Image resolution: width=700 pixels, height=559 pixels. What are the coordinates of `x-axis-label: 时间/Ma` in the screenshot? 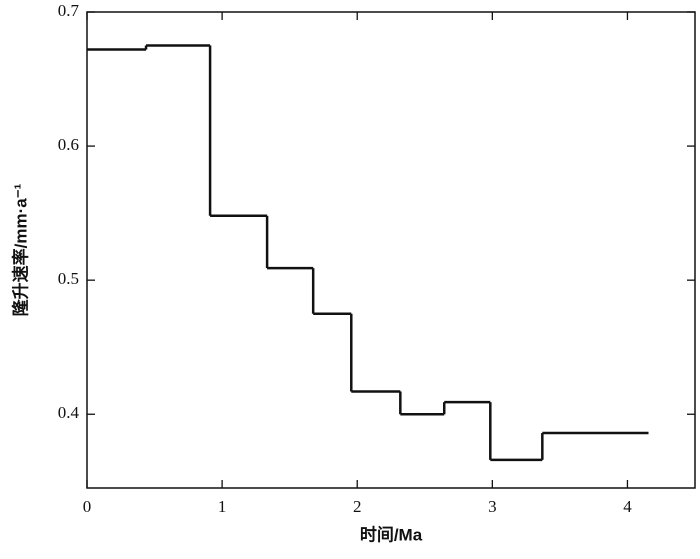 It's located at (391, 534).